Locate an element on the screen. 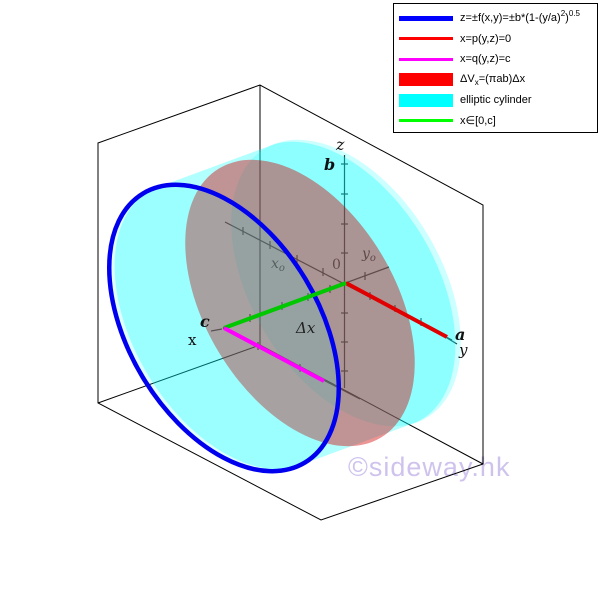 Image resolution: width=600 pixels, height=600 pixels. legend-label: x∈[0,c] is located at coordinates (478, 121).